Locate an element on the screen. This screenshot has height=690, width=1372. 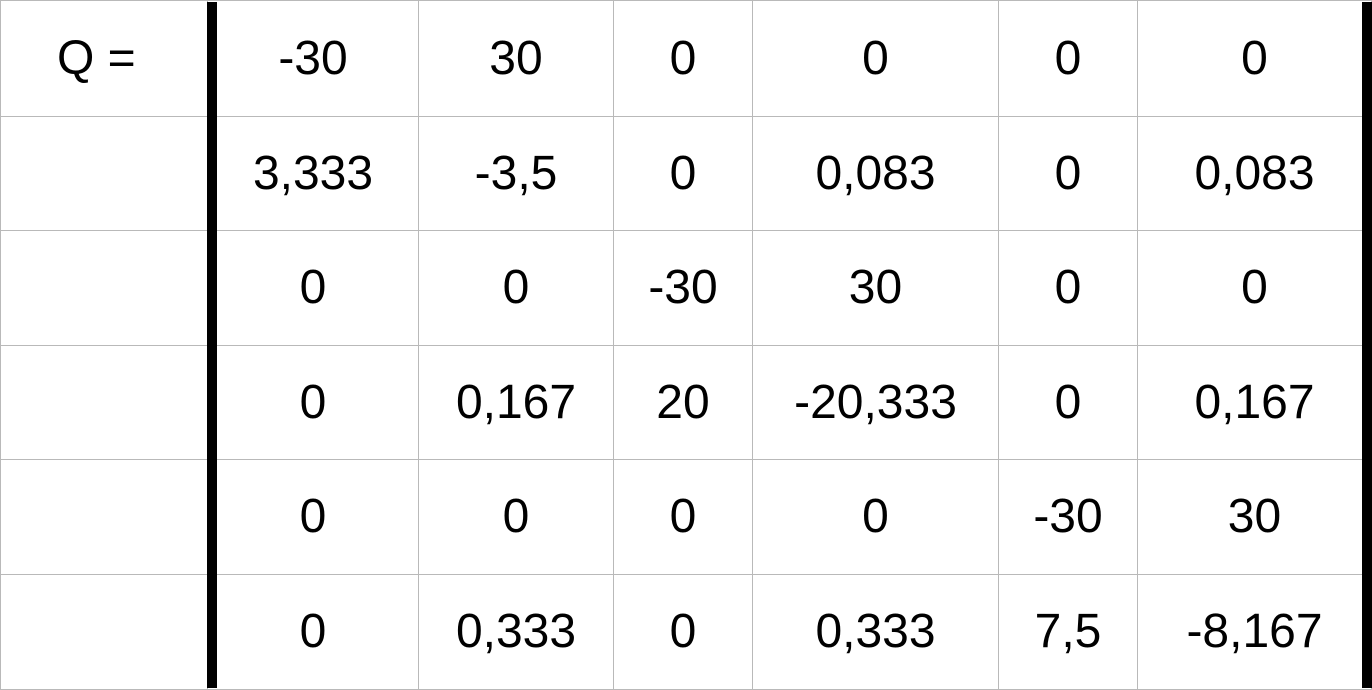
matrix-label: Q = is located at coordinates (104, 59).